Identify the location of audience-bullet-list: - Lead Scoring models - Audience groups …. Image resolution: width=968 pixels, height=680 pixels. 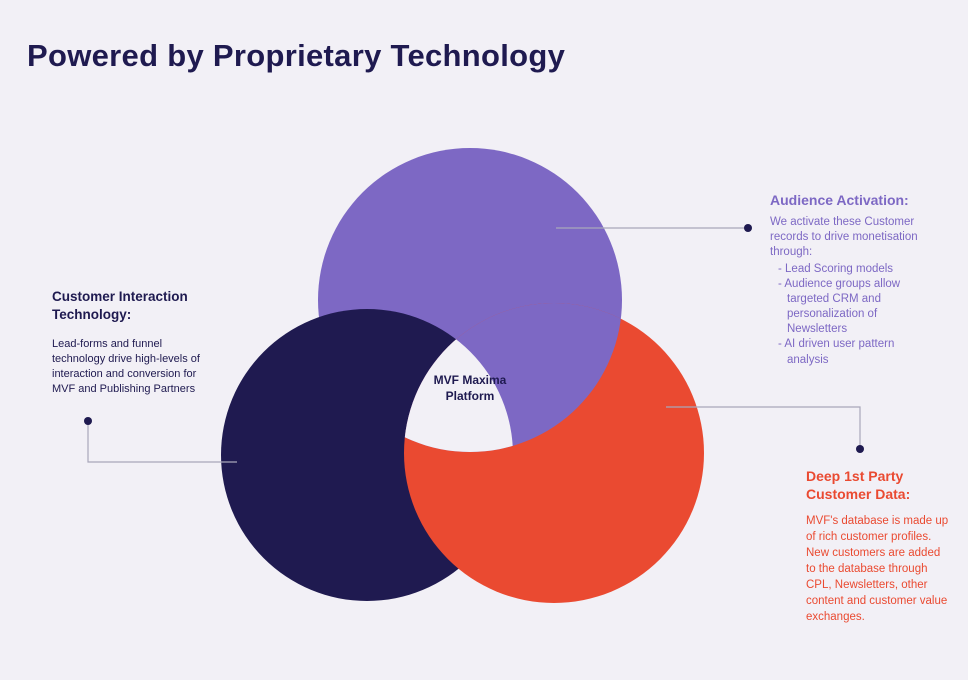
(860, 315).